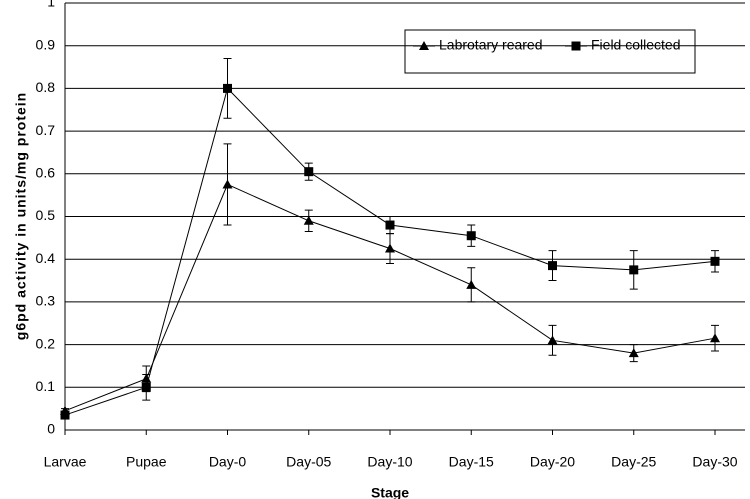 The width and height of the screenshot is (750, 499). What do you see at coordinates (21, 216) in the screenshot?
I see `y-axis-label: g6pd activity in units/mg protein` at bounding box center [21, 216].